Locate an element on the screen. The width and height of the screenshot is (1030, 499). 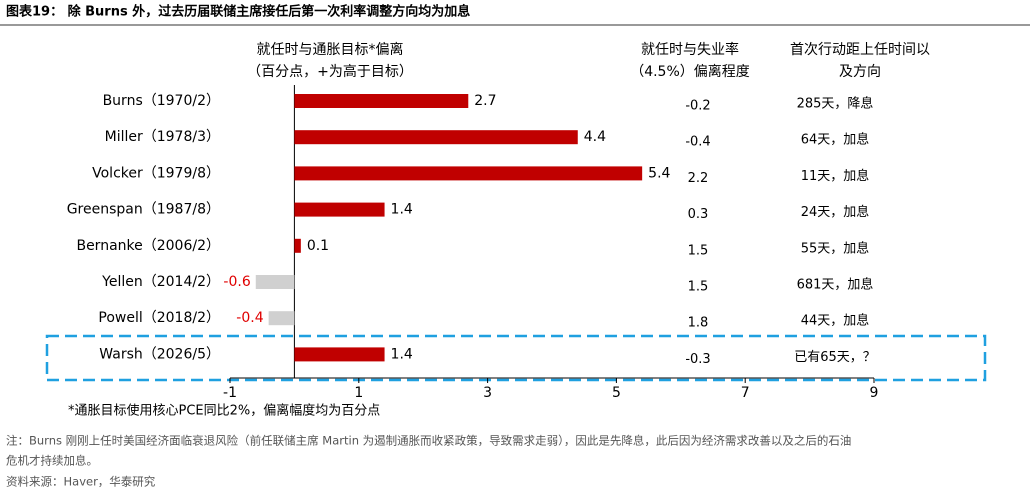
first-move: 44天，加息 is located at coordinates (835, 321).